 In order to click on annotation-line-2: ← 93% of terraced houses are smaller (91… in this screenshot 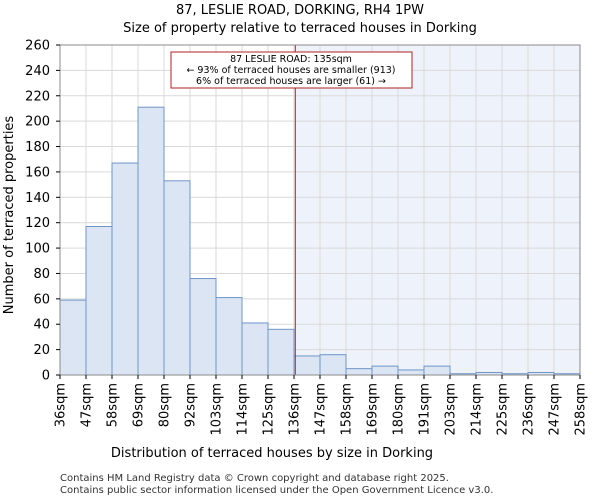, I will do `click(290, 70)`.